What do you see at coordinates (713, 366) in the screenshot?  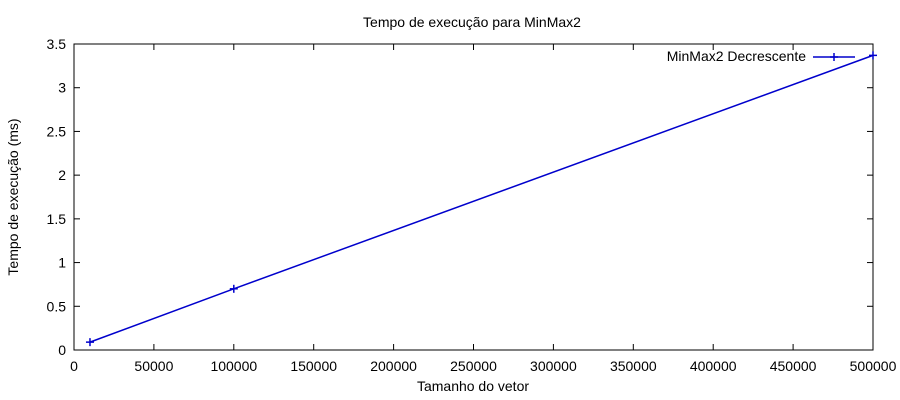 I see `x-tick-label: 400000` at bounding box center [713, 366].